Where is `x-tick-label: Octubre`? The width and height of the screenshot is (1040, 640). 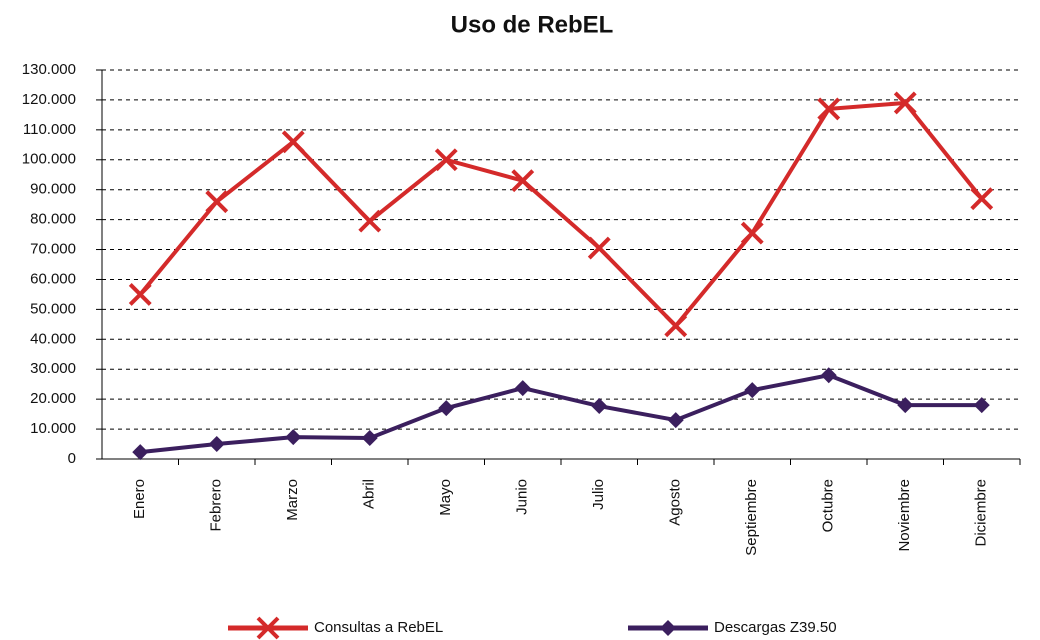 x-tick-label: Octubre is located at coordinates (828, 505).